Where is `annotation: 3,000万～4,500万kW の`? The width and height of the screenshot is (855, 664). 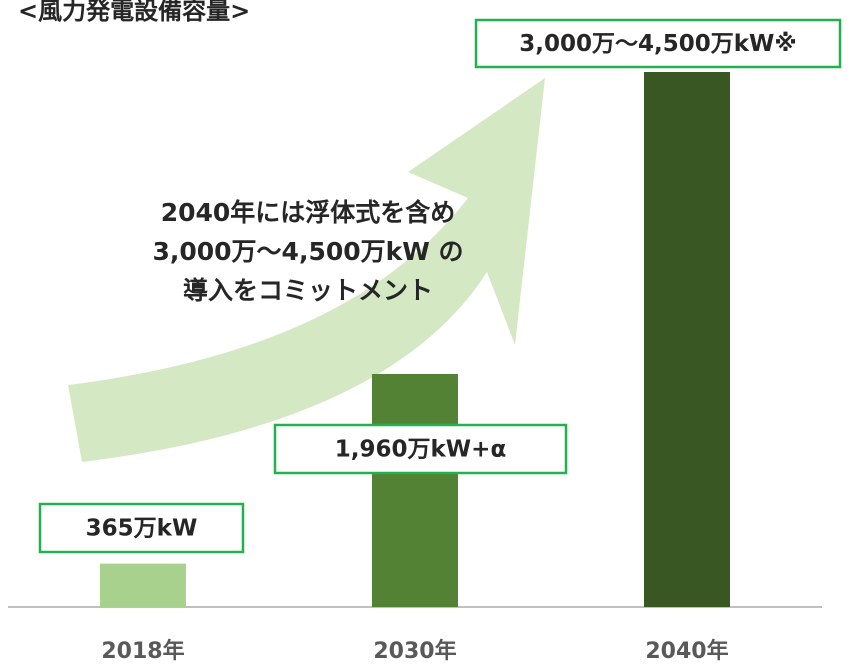 annotation: 3,000万～4,500万kW の is located at coordinates (307, 251).